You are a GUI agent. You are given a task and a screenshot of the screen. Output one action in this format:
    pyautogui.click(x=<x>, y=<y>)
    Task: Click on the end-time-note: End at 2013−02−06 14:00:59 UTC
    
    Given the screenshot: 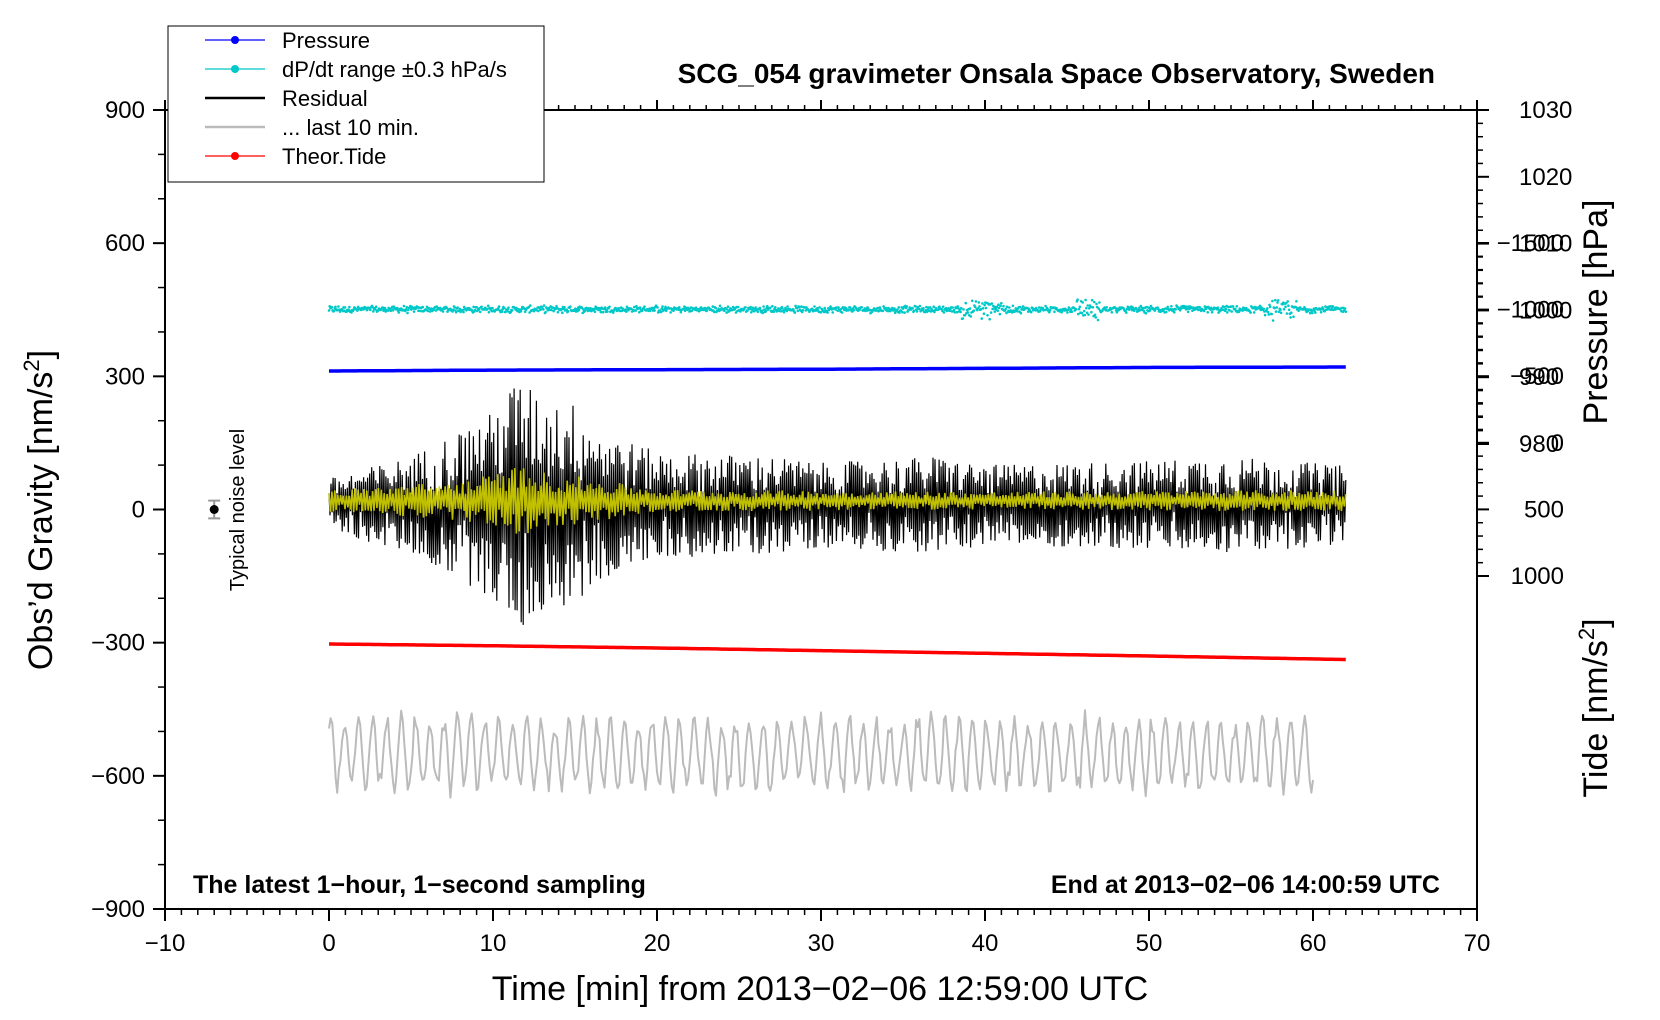 What is the action you would take?
    pyautogui.click(x=1245, y=885)
    